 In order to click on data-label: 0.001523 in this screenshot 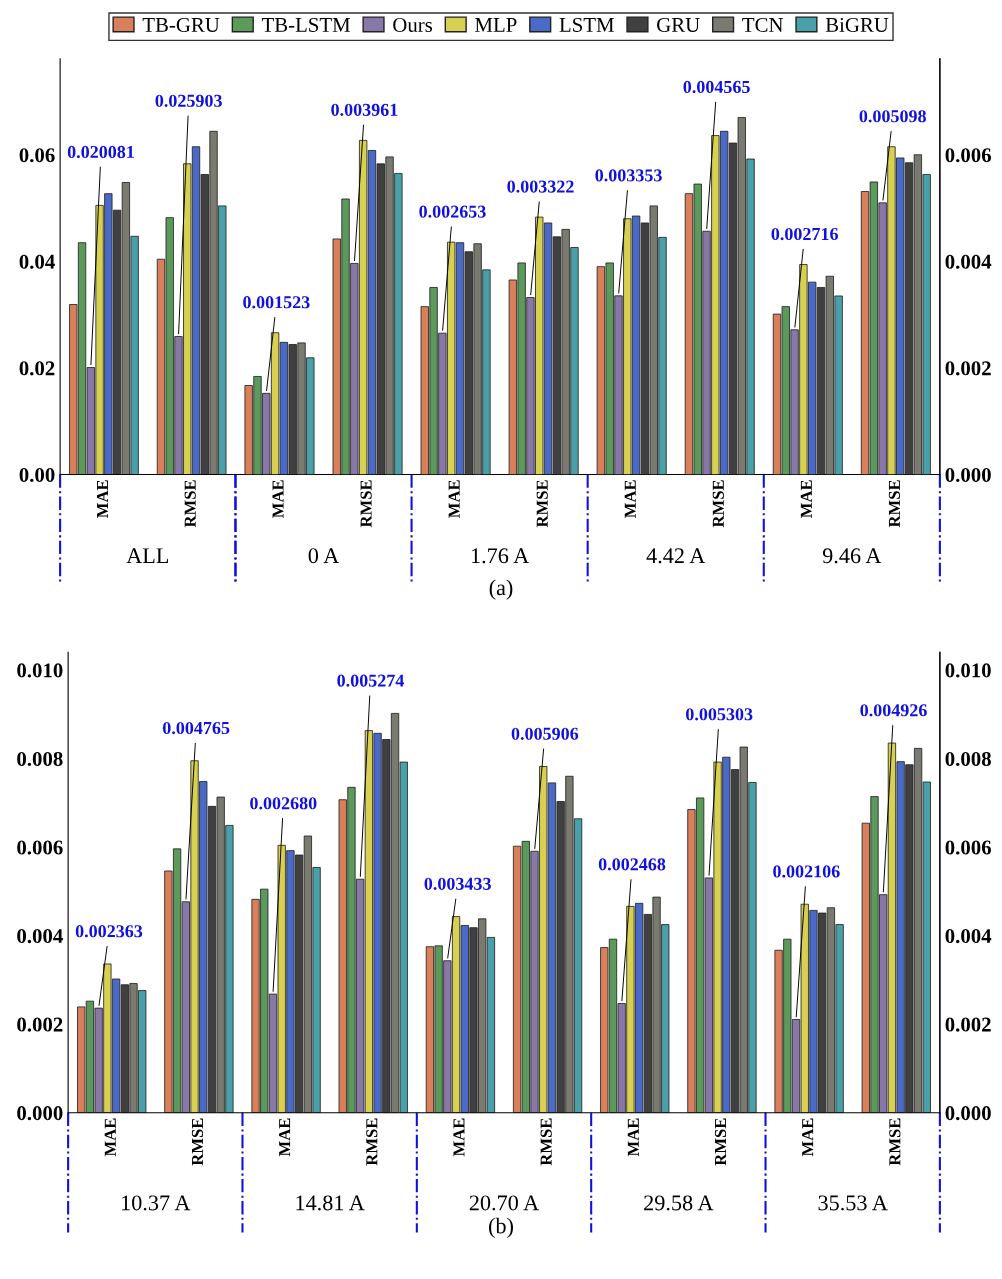, I will do `click(276, 302)`.